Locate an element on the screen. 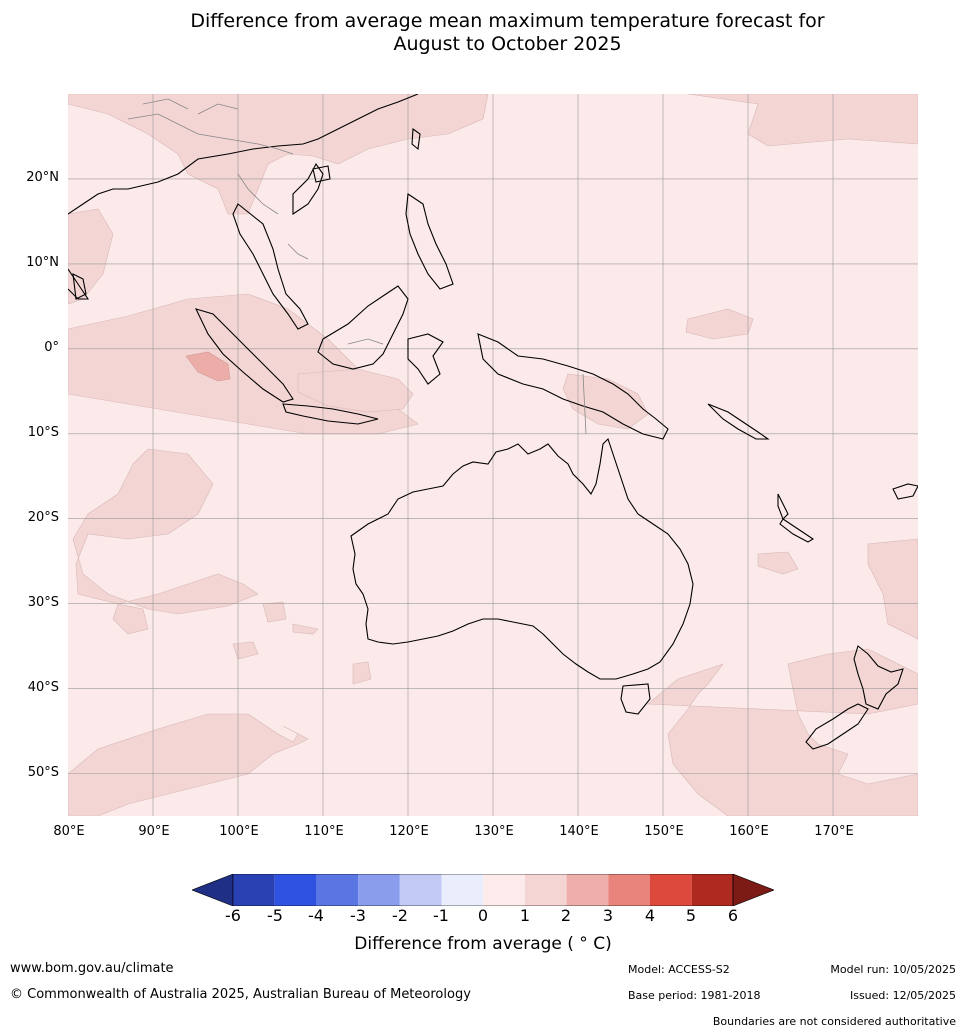 The width and height of the screenshot is (965, 1035). java-coast is located at coordinates (330, 414).